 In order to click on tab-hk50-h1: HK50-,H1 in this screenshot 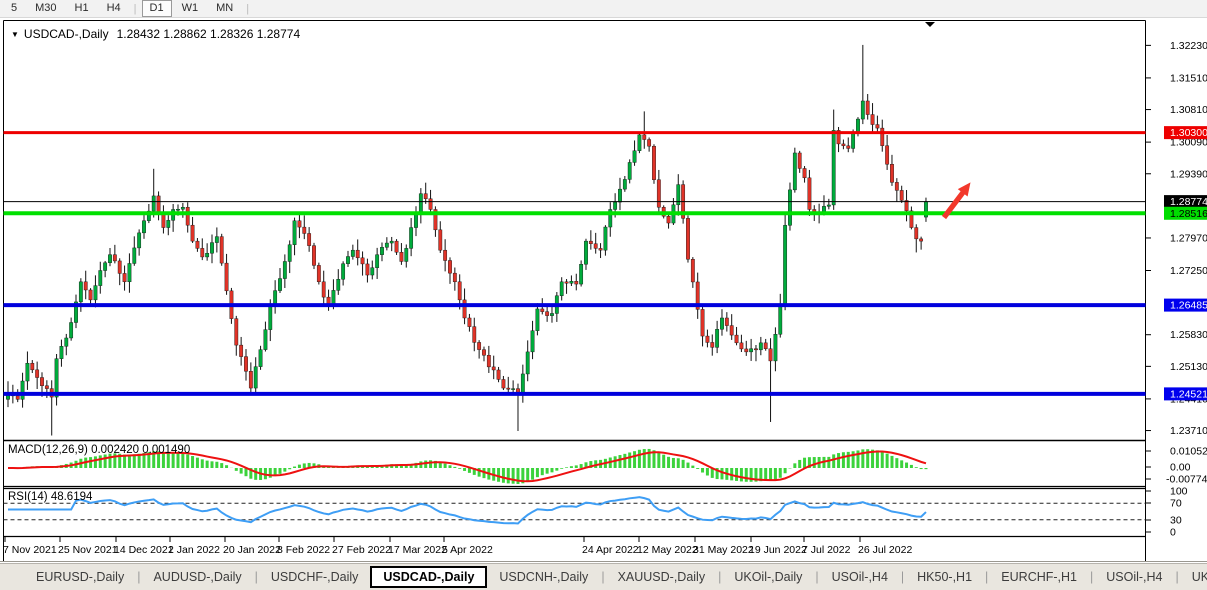, I will do `click(945, 577)`.